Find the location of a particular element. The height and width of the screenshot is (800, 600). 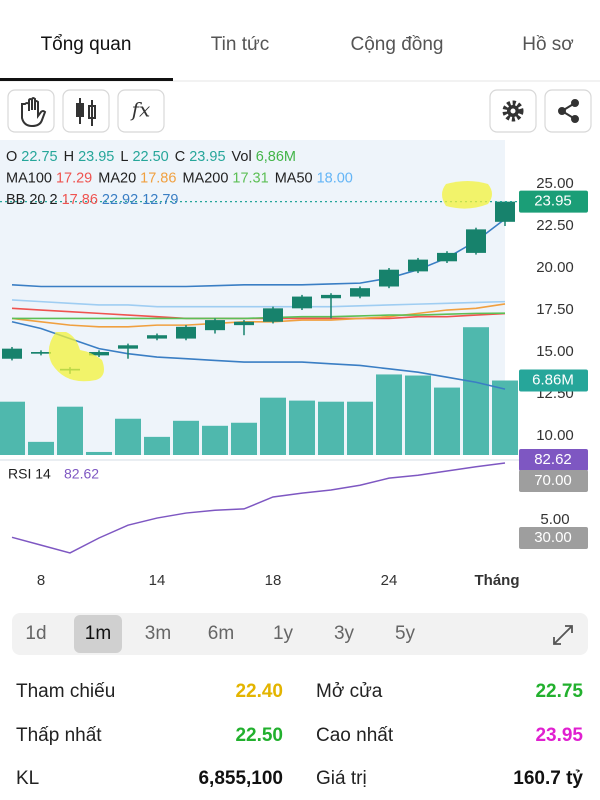

range-button: 5y is located at coordinates (405, 633).